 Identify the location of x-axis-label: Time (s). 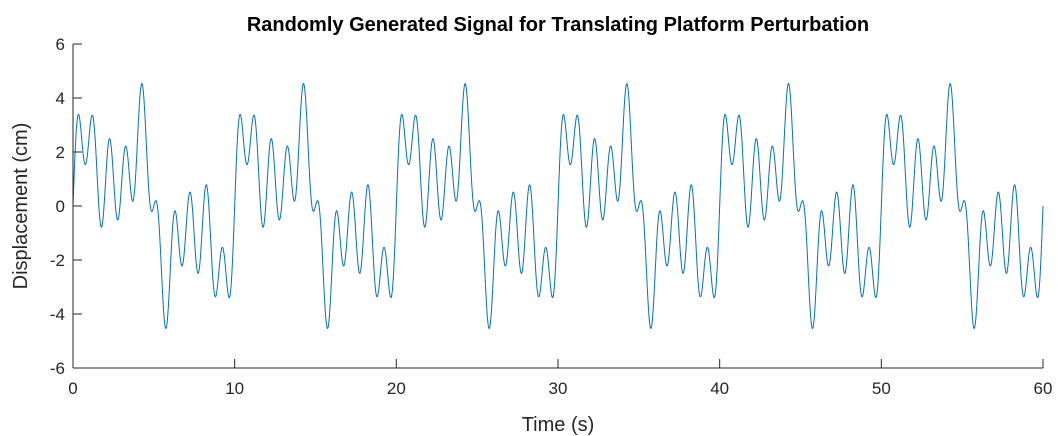
(558, 425).